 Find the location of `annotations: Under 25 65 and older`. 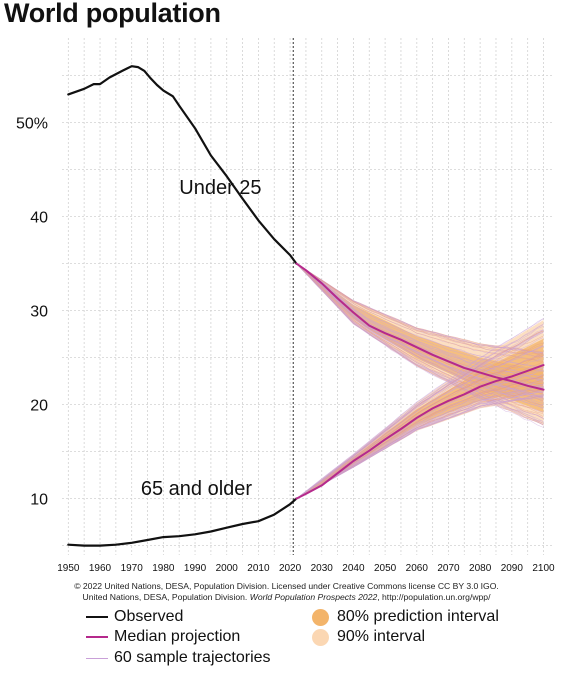

annotations: Under 25 65 and older is located at coordinates (201, 338).